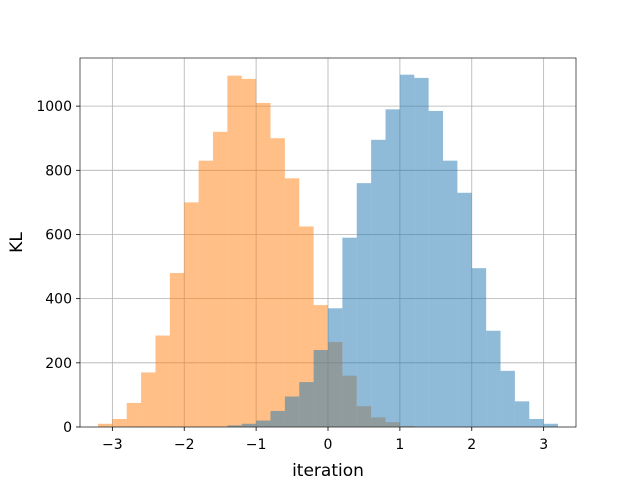  Describe the element at coordinates (256, 445) in the screenshot. I see `x-tick-label: −1` at that location.